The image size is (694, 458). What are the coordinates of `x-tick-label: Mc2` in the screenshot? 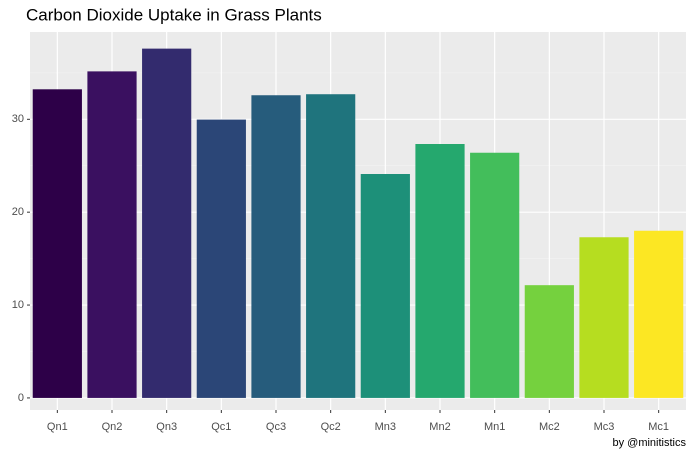 It's located at (549, 427).